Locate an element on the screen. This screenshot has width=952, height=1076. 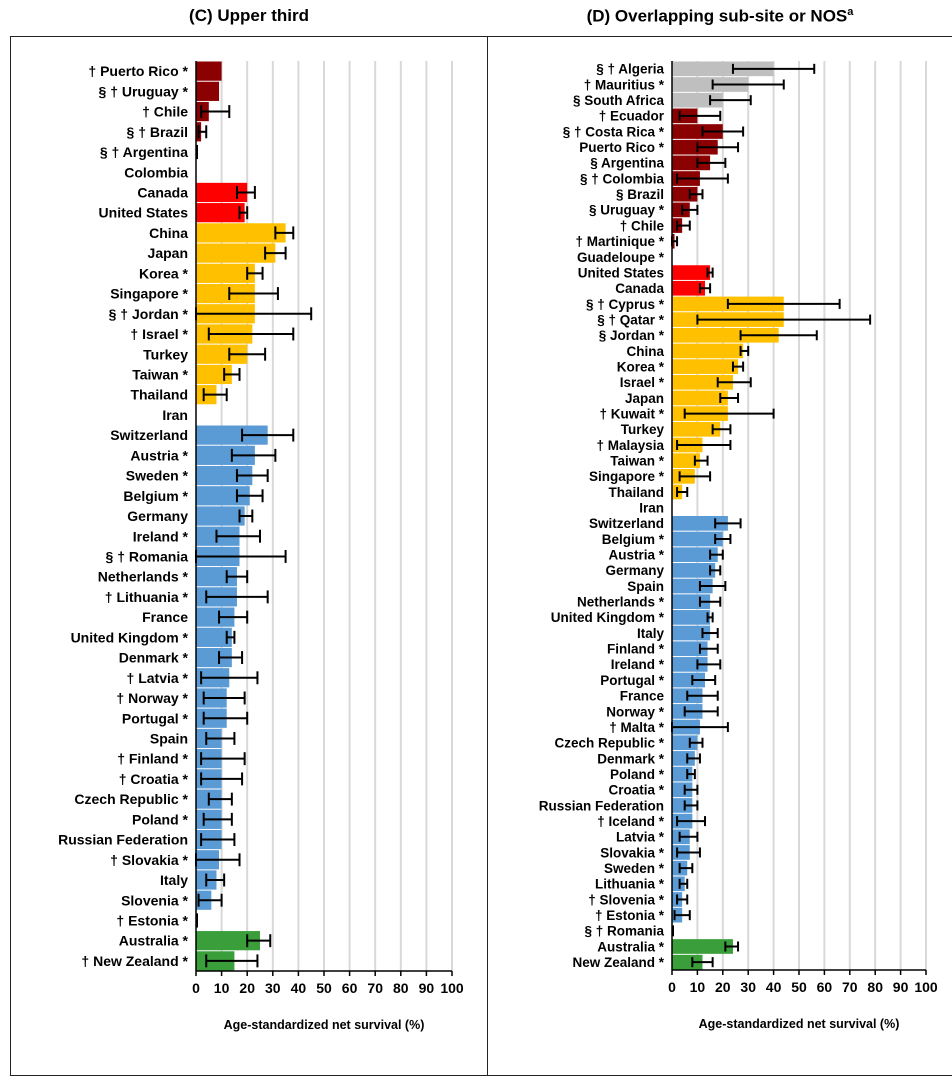
panel-d-category-label: Switzerland is located at coordinates (626, 523).